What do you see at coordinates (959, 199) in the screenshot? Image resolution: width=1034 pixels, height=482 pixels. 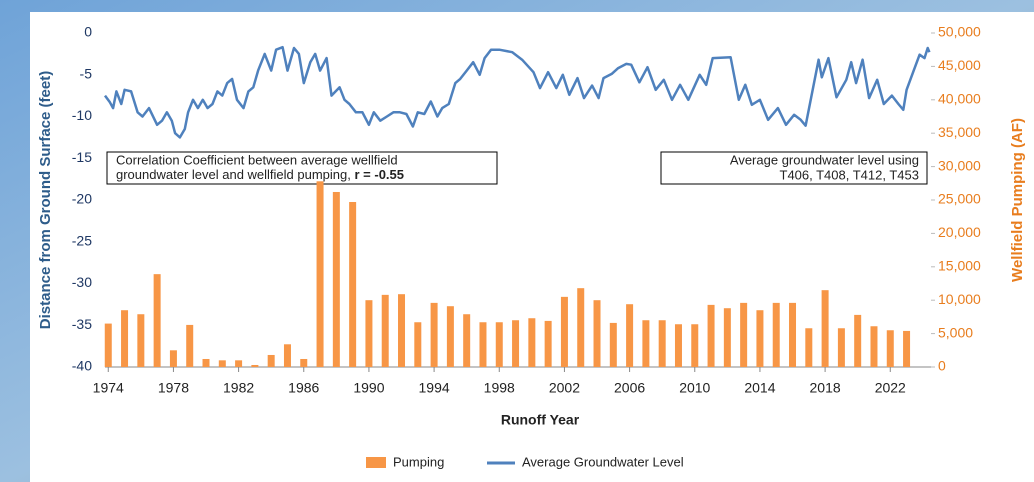 I see `y2-tick-label: 25,000` at bounding box center [959, 199].